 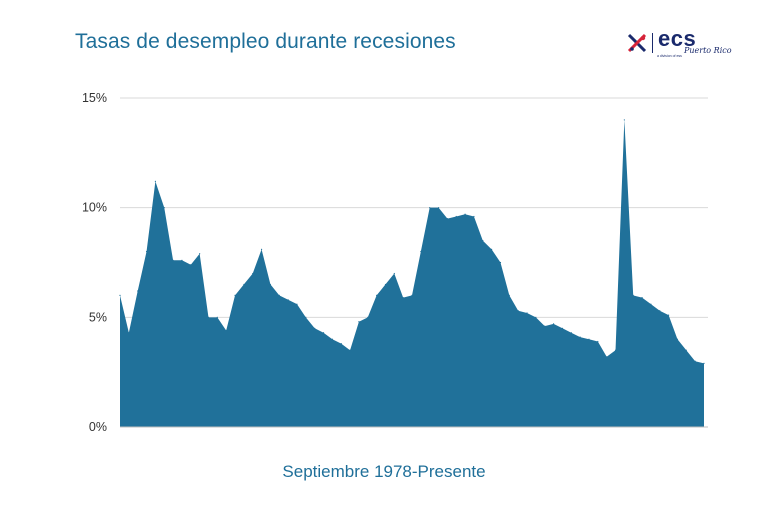 I want to click on x-axis-label: Septiembre 1978-Presente, so click(x=384, y=471).